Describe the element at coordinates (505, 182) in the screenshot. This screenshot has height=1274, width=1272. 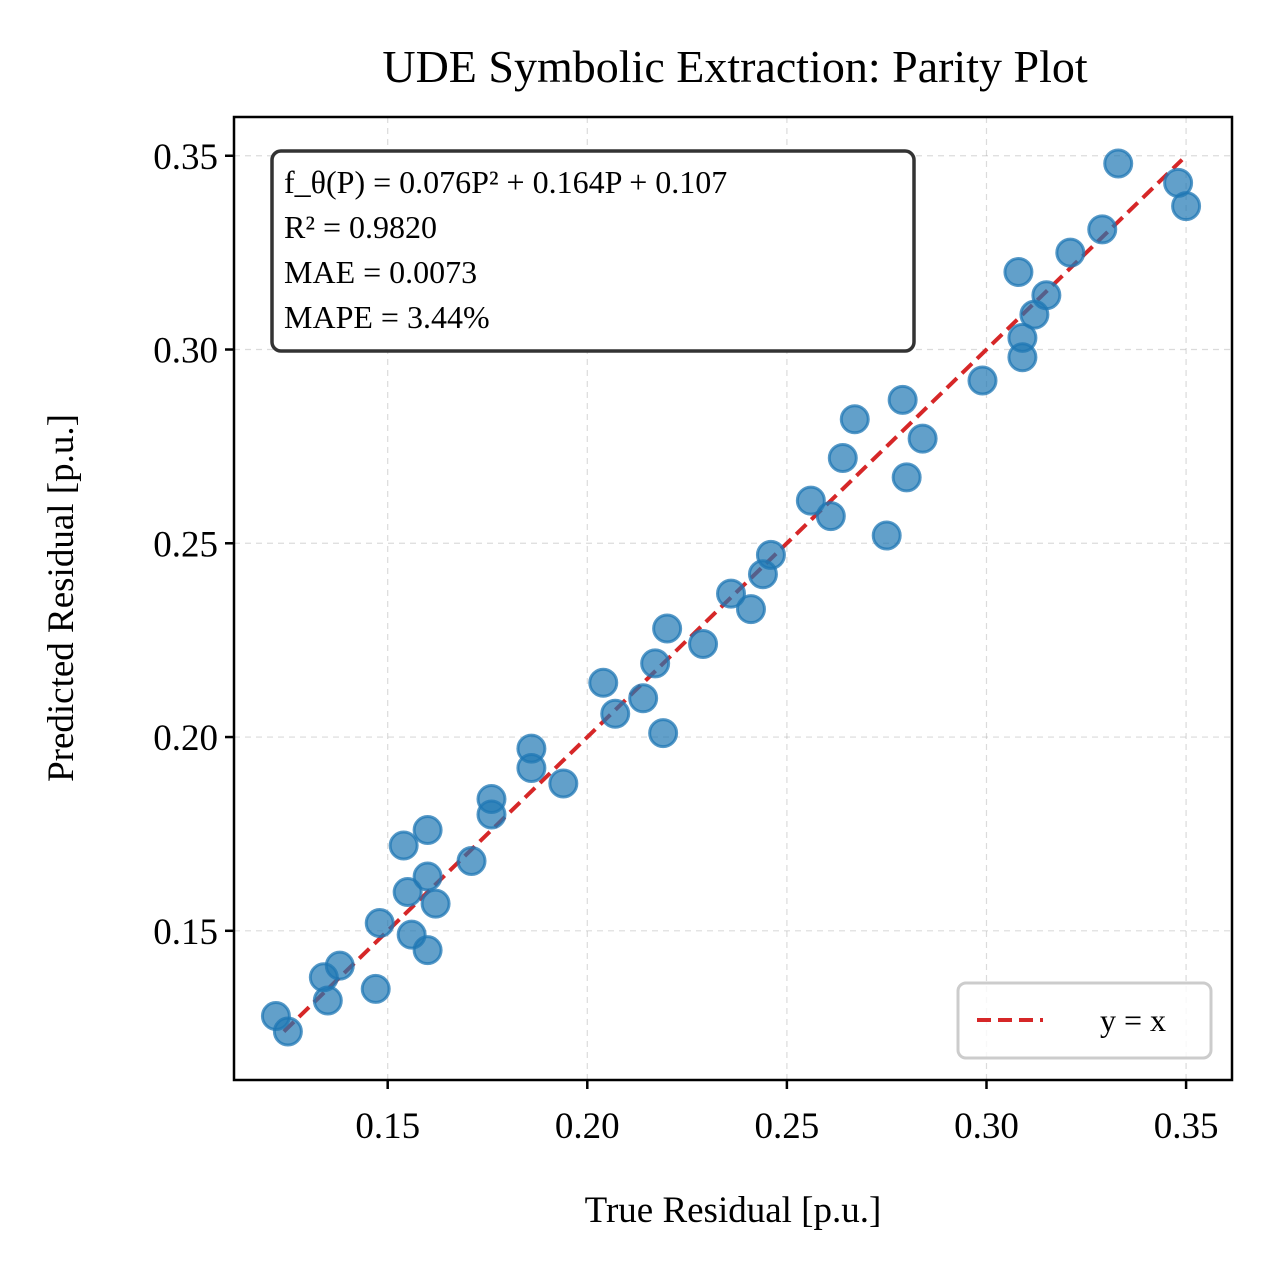
I see `annotation-equation: f_θ(P) = 0.076P² + 0.164P + 0.107` at that location.